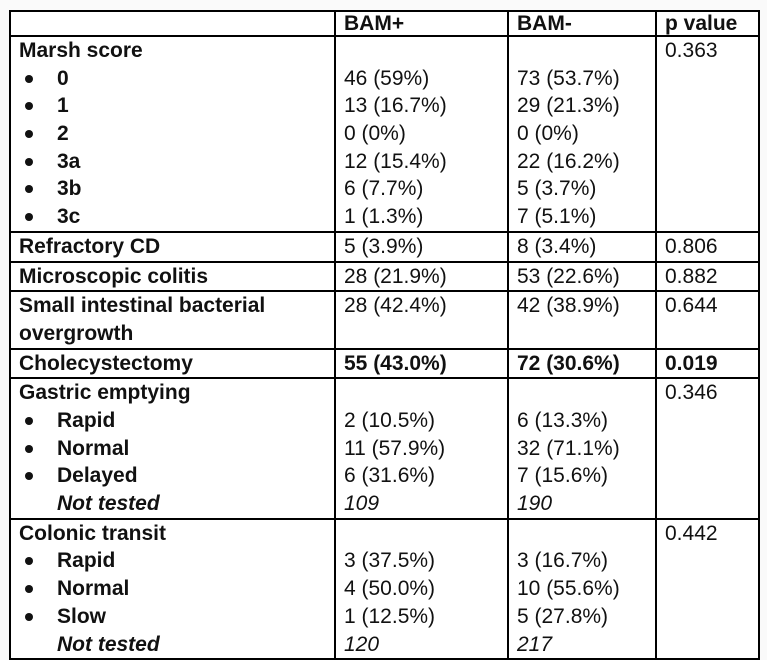 This screenshot has width=767, height=660. I want to click on bam-positive-value: 1 (1.3%), so click(384, 217).